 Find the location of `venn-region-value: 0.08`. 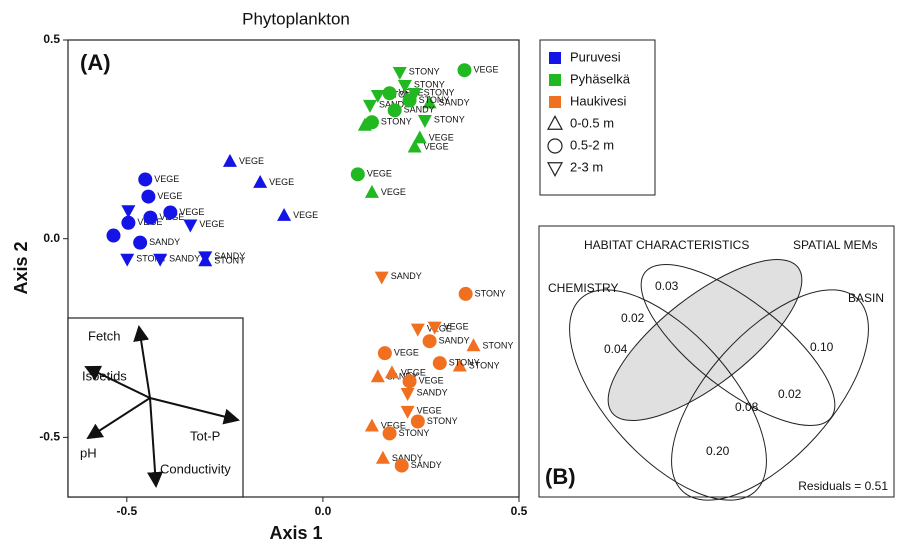

venn-region-value: 0.08 is located at coordinates (747, 407).